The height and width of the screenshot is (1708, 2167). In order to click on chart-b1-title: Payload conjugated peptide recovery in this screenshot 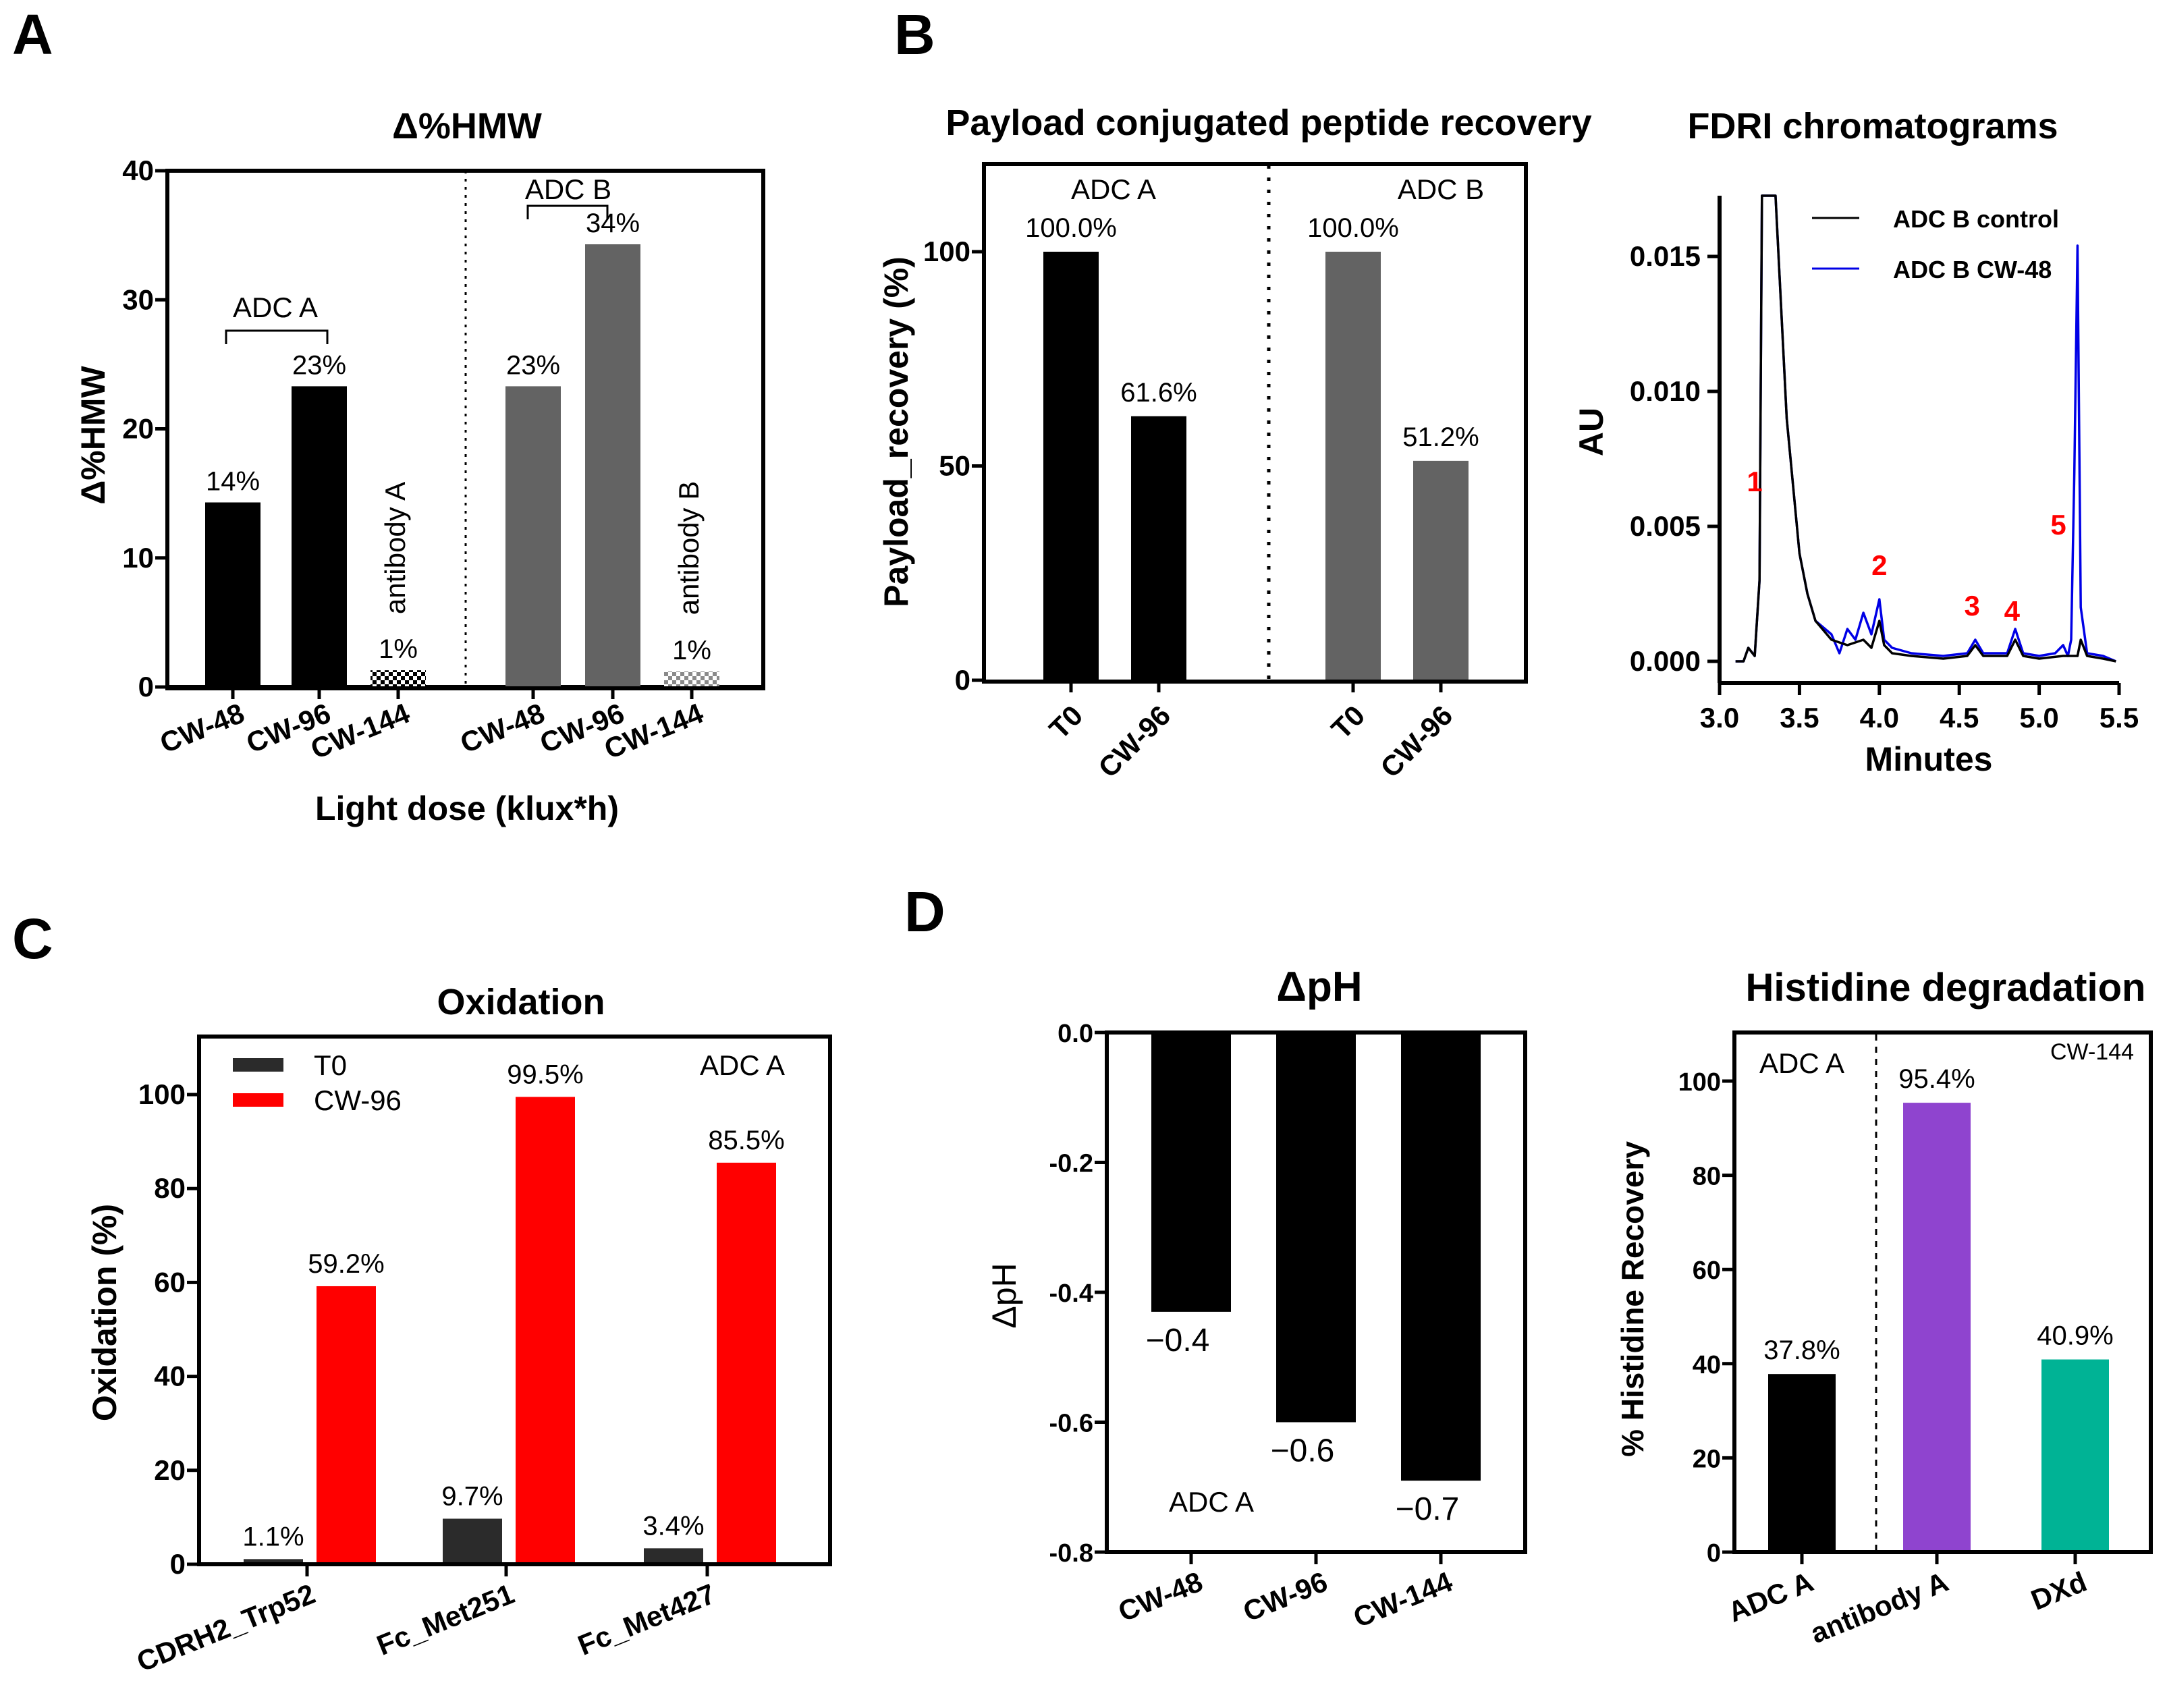, I will do `click(1268, 123)`.